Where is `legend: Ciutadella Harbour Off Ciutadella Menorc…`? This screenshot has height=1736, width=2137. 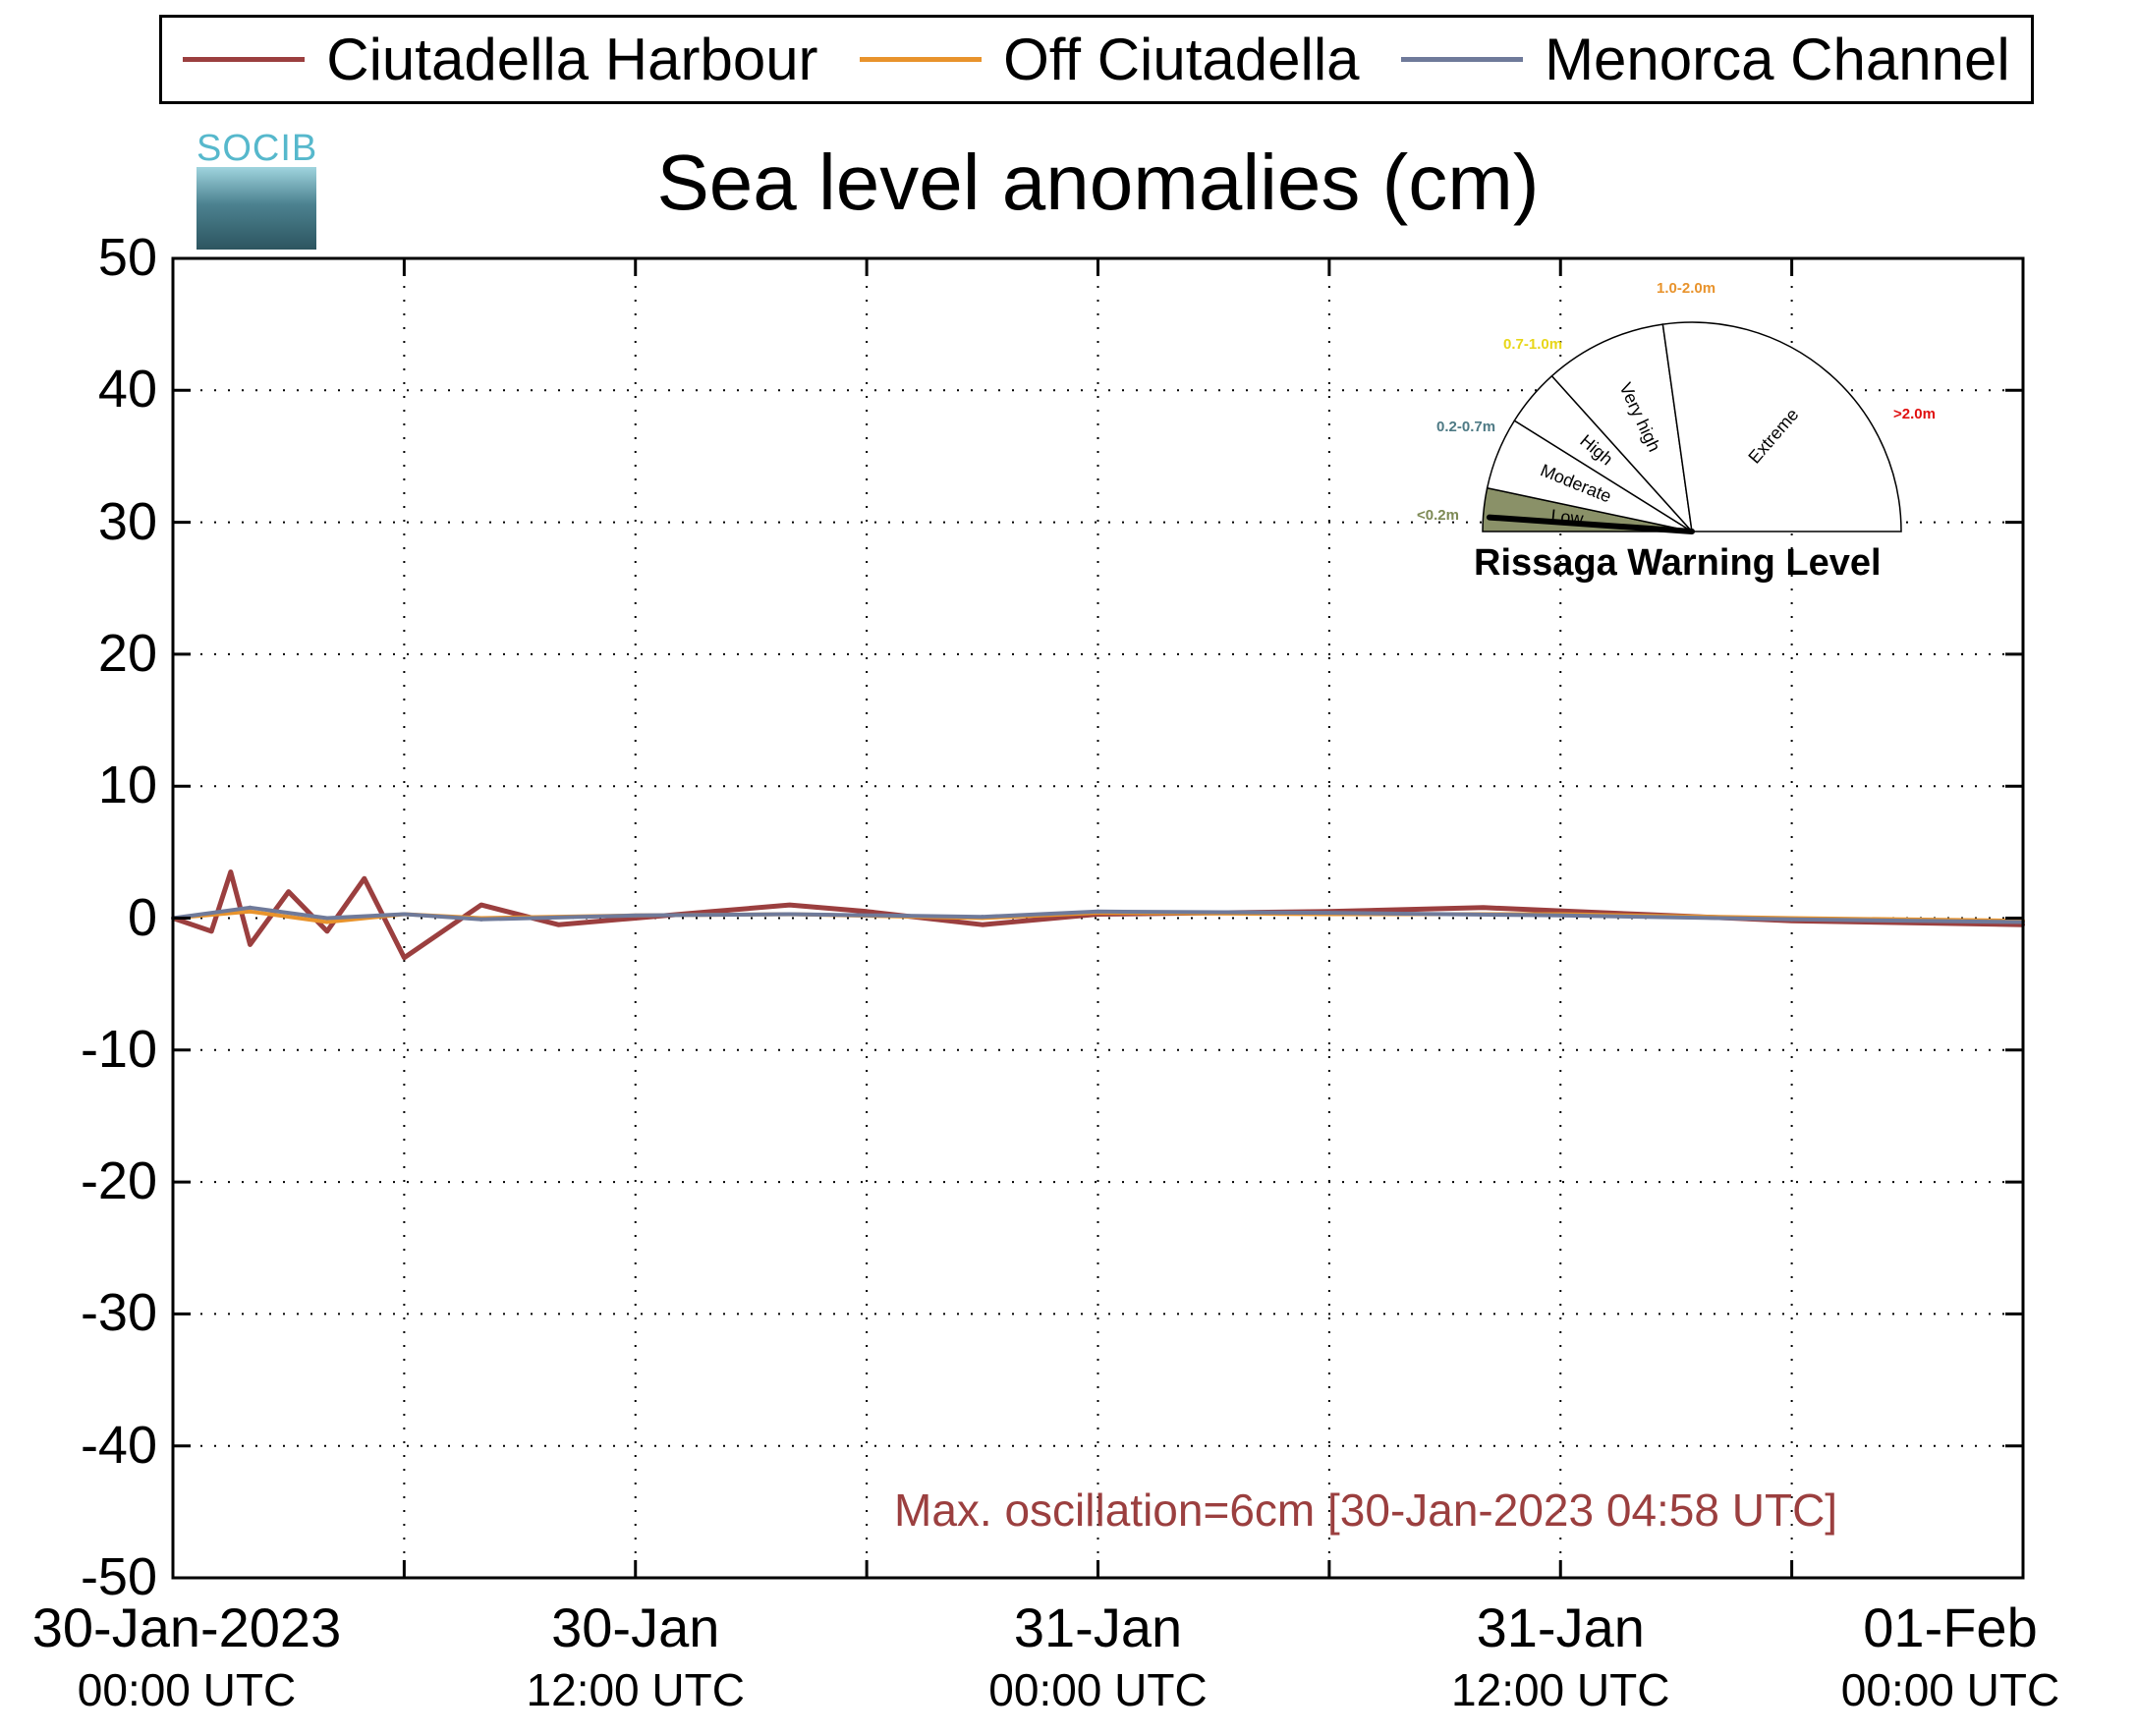
legend: Ciutadella Harbour Off Ciutadella Menorc… is located at coordinates (1096, 59).